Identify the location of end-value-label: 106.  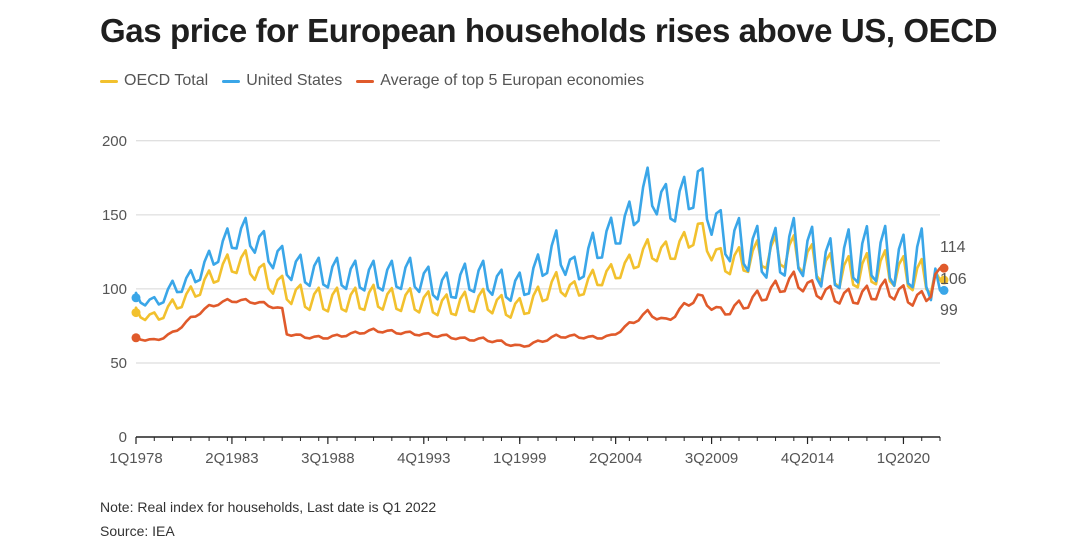
(953, 279).